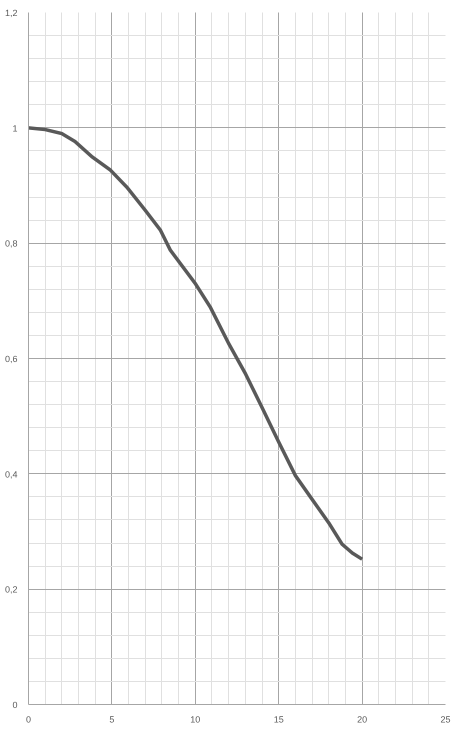 This screenshot has height=732, width=461. I want to click on x-tick-label: 0, so click(29, 719).